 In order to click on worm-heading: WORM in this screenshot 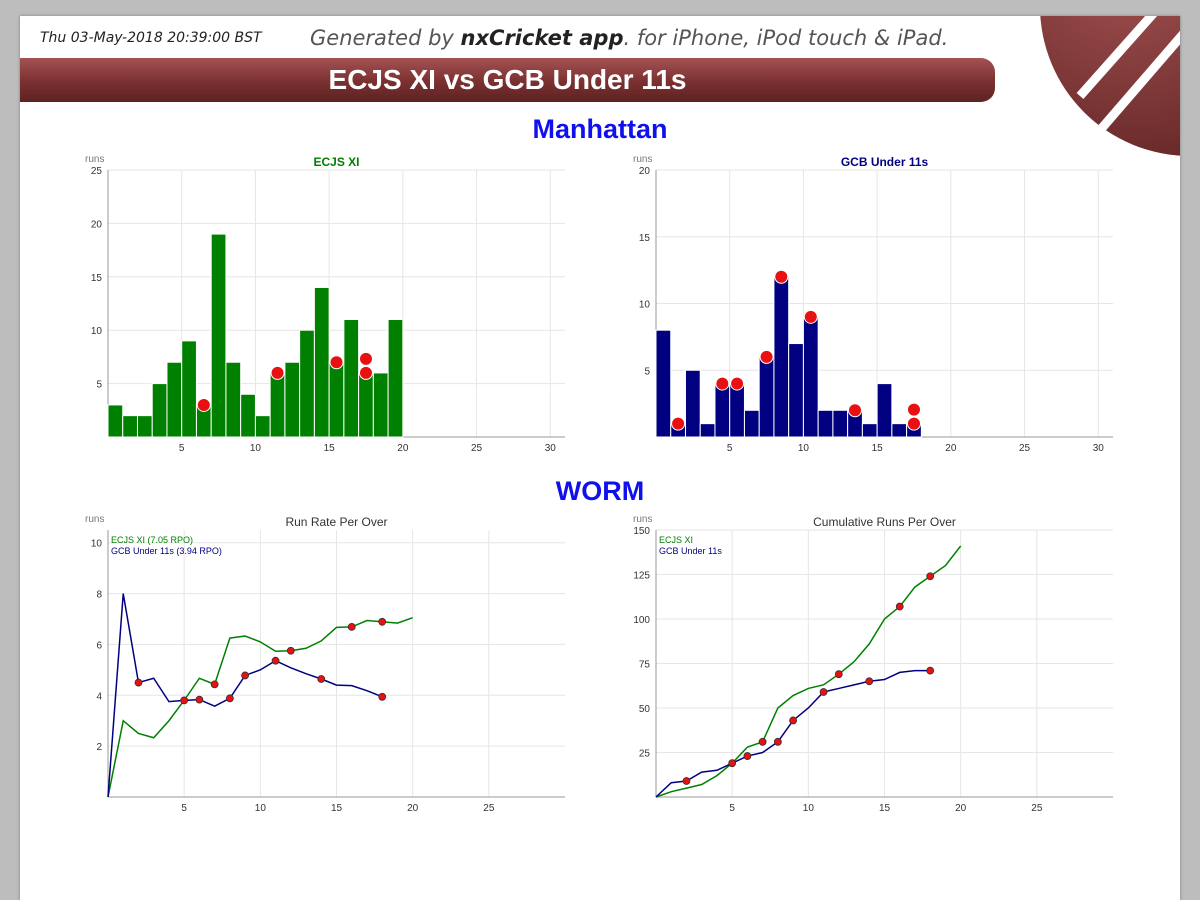, I will do `click(600, 491)`.